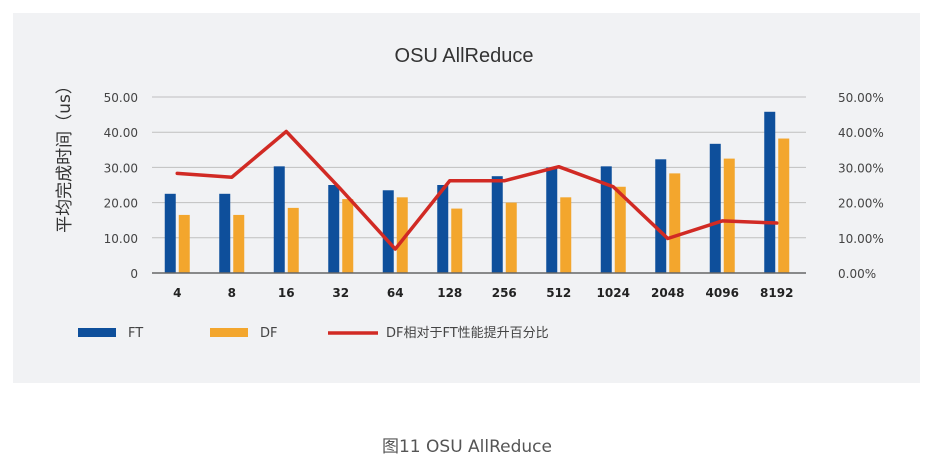 This screenshot has width=934, height=459. Describe the element at coordinates (861, 133) in the screenshot. I see `y2-tick-label: 40.00%` at that location.